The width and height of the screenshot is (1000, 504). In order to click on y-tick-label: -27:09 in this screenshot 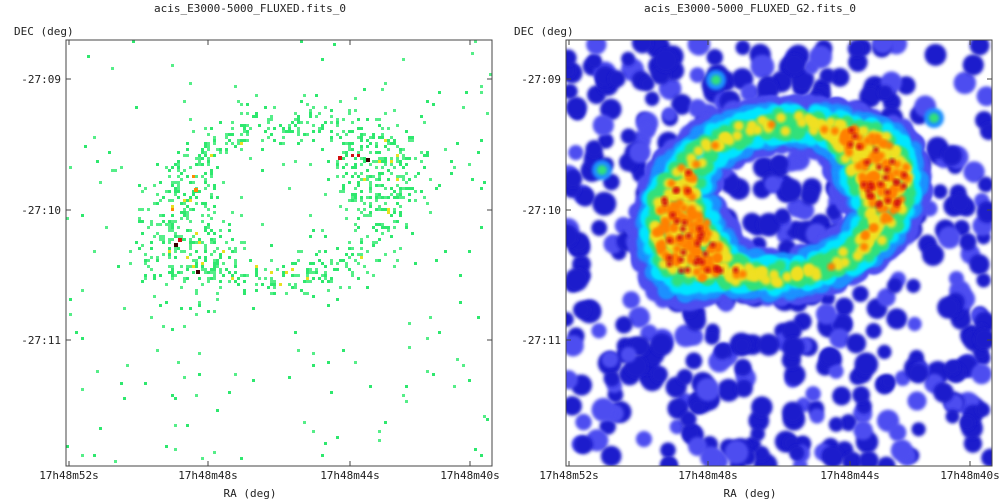, I will do `click(41, 79)`.